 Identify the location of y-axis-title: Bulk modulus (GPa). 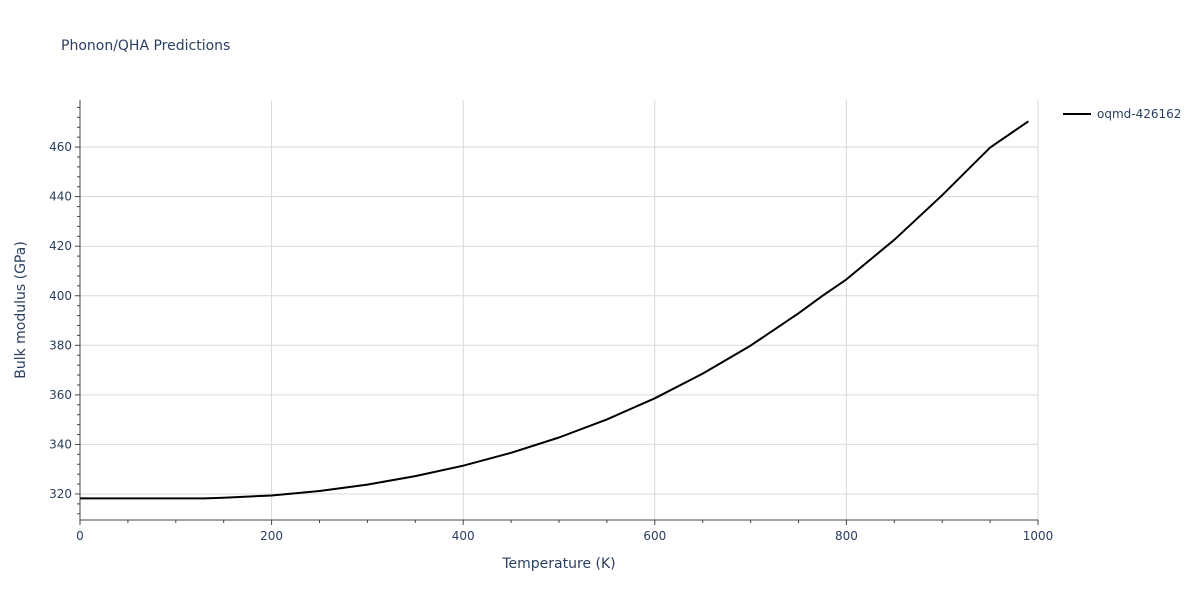
(21, 310).